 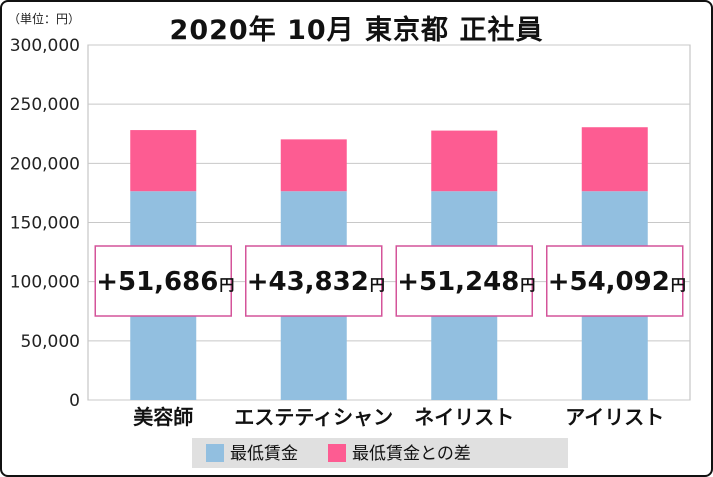 What do you see at coordinates (313, 417) in the screenshot?
I see `x-tick-label: エステティシャン` at bounding box center [313, 417].